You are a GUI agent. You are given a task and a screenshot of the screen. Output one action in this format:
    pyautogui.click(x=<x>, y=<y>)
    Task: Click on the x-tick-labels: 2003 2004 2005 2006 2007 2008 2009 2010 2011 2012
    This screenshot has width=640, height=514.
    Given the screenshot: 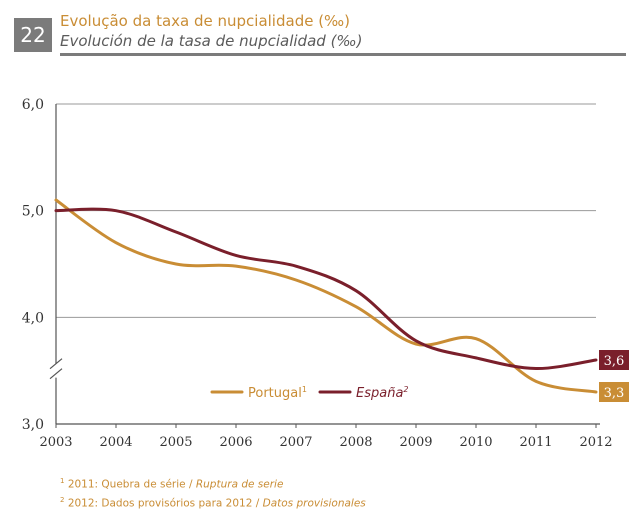 What is the action you would take?
    pyautogui.click(x=325, y=442)
    